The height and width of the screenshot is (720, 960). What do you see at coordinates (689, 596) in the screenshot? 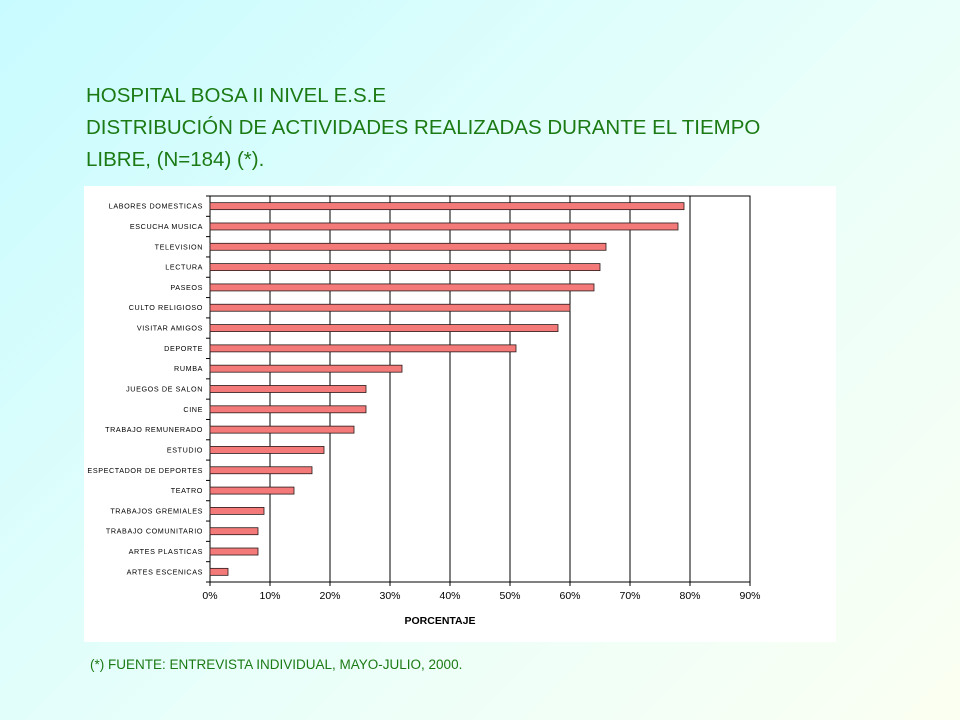
I see `x-tick-label: 80%` at bounding box center [689, 596].